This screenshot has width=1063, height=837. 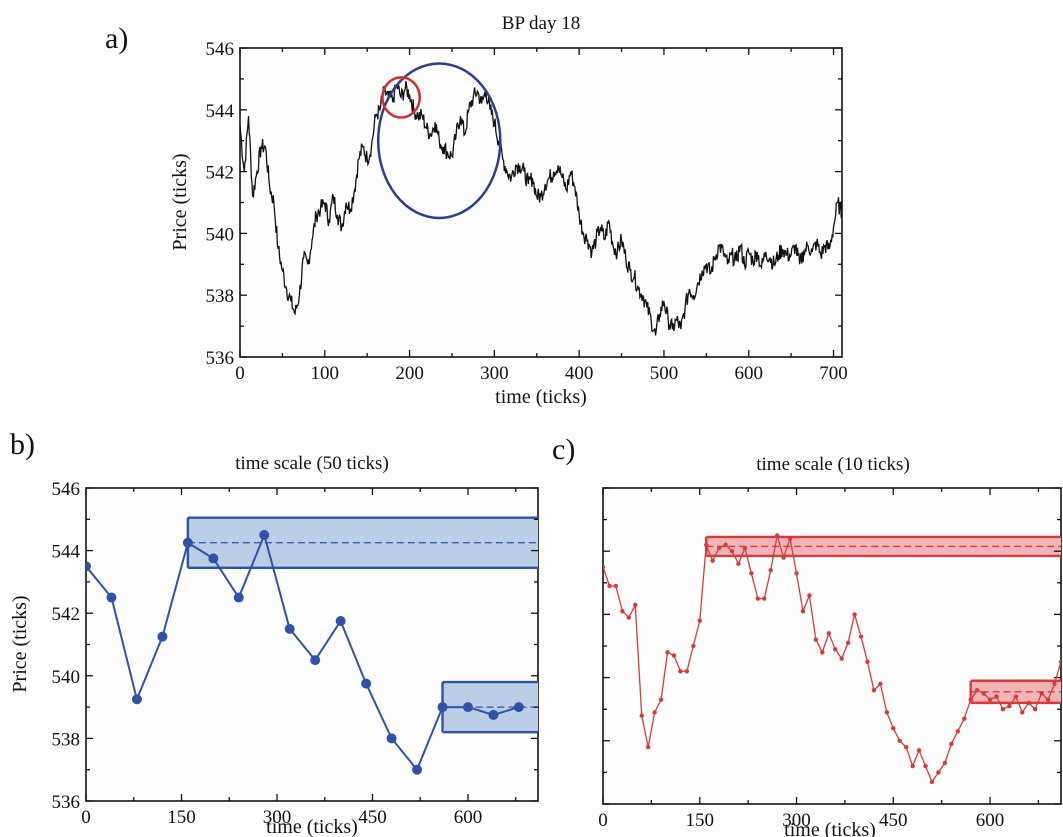 What do you see at coordinates (893, 820) in the screenshot?
I see `panel-c-x-tick-label: 450` at bounding box center [893, 820].